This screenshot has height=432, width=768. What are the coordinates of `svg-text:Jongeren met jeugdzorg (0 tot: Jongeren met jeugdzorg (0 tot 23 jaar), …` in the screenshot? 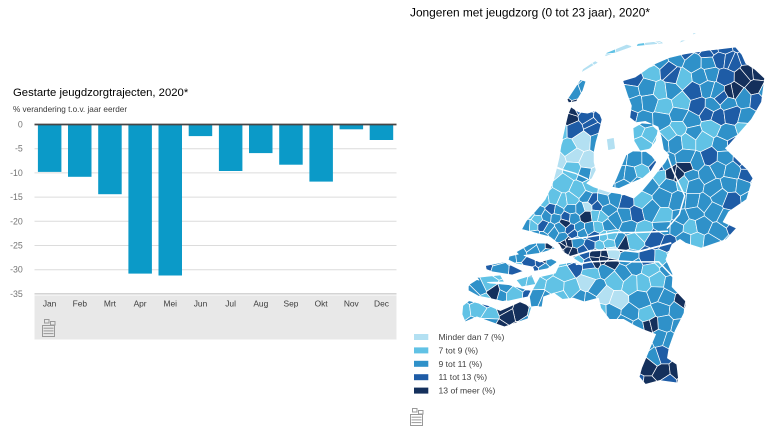 It's located at (530, 13).